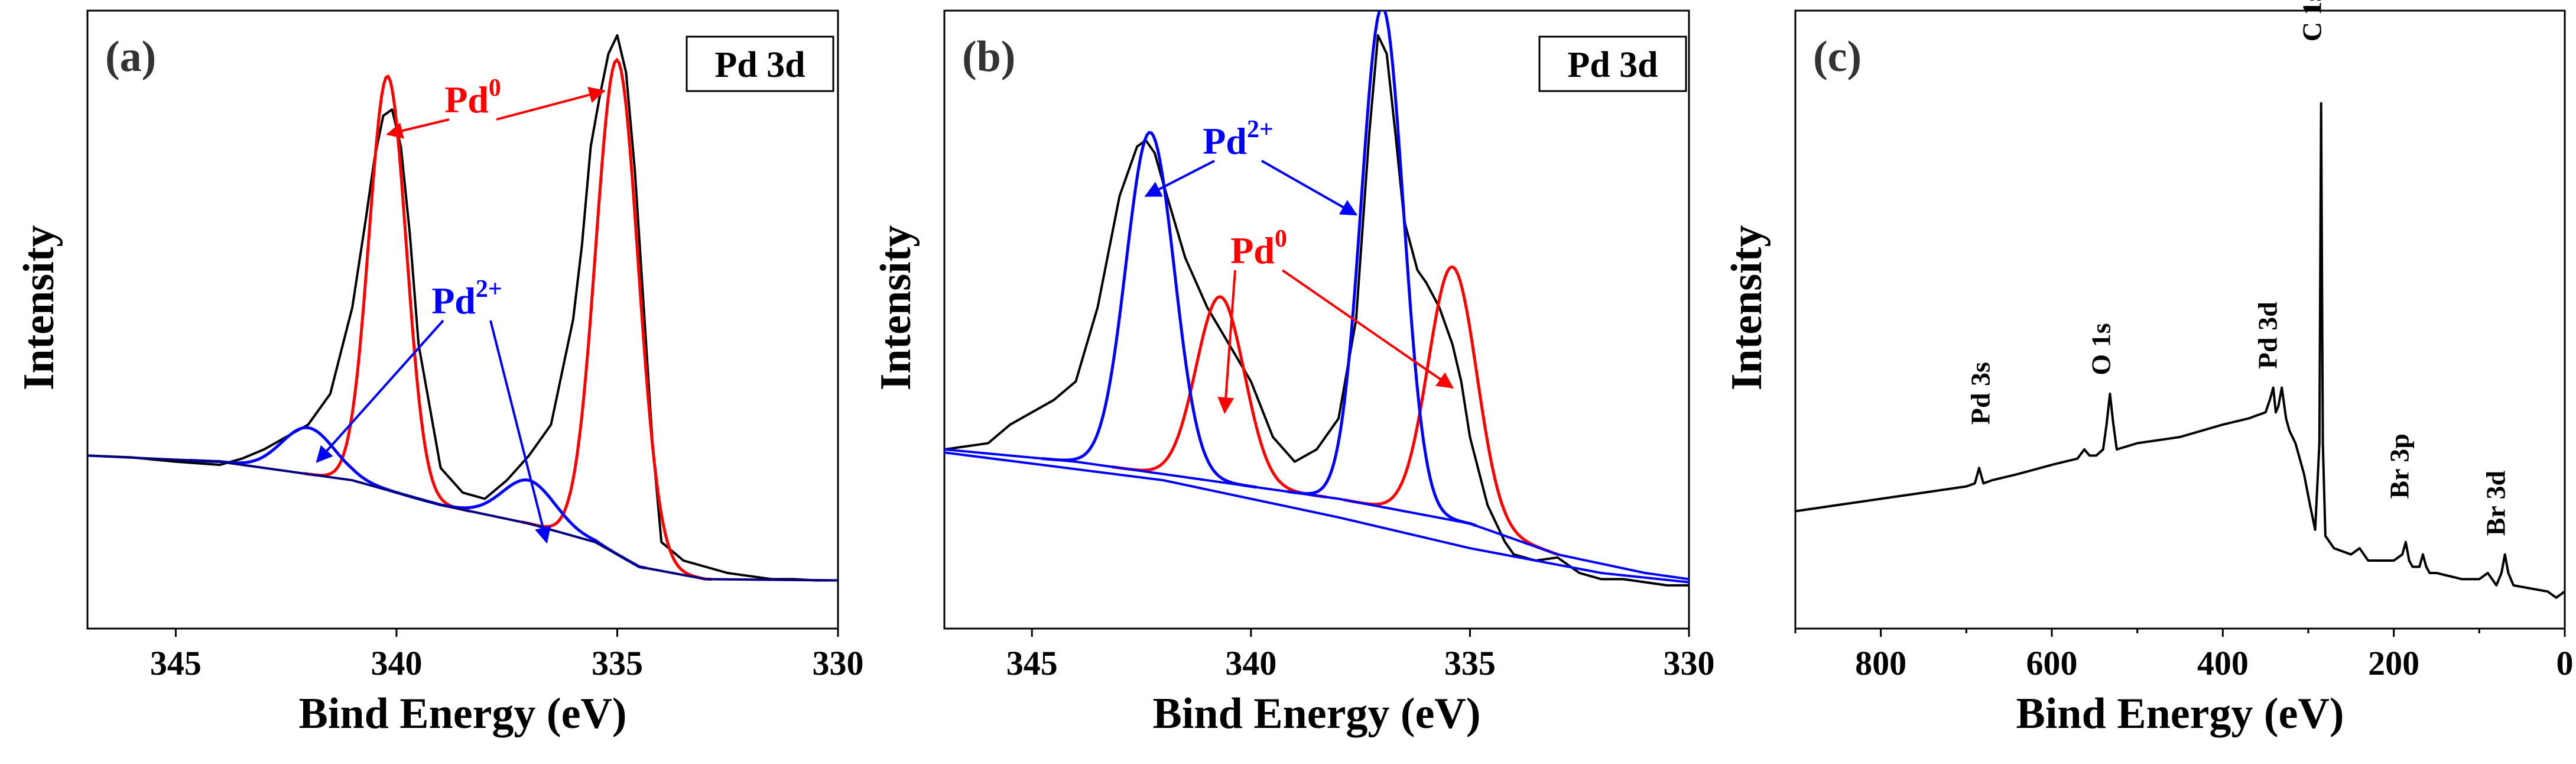 This screenshot has height=764, width=2576. What do you see at coordinates (130, 57) in the screenshot?
I see `panel-label: (a)` at bounding box center [130, 57].